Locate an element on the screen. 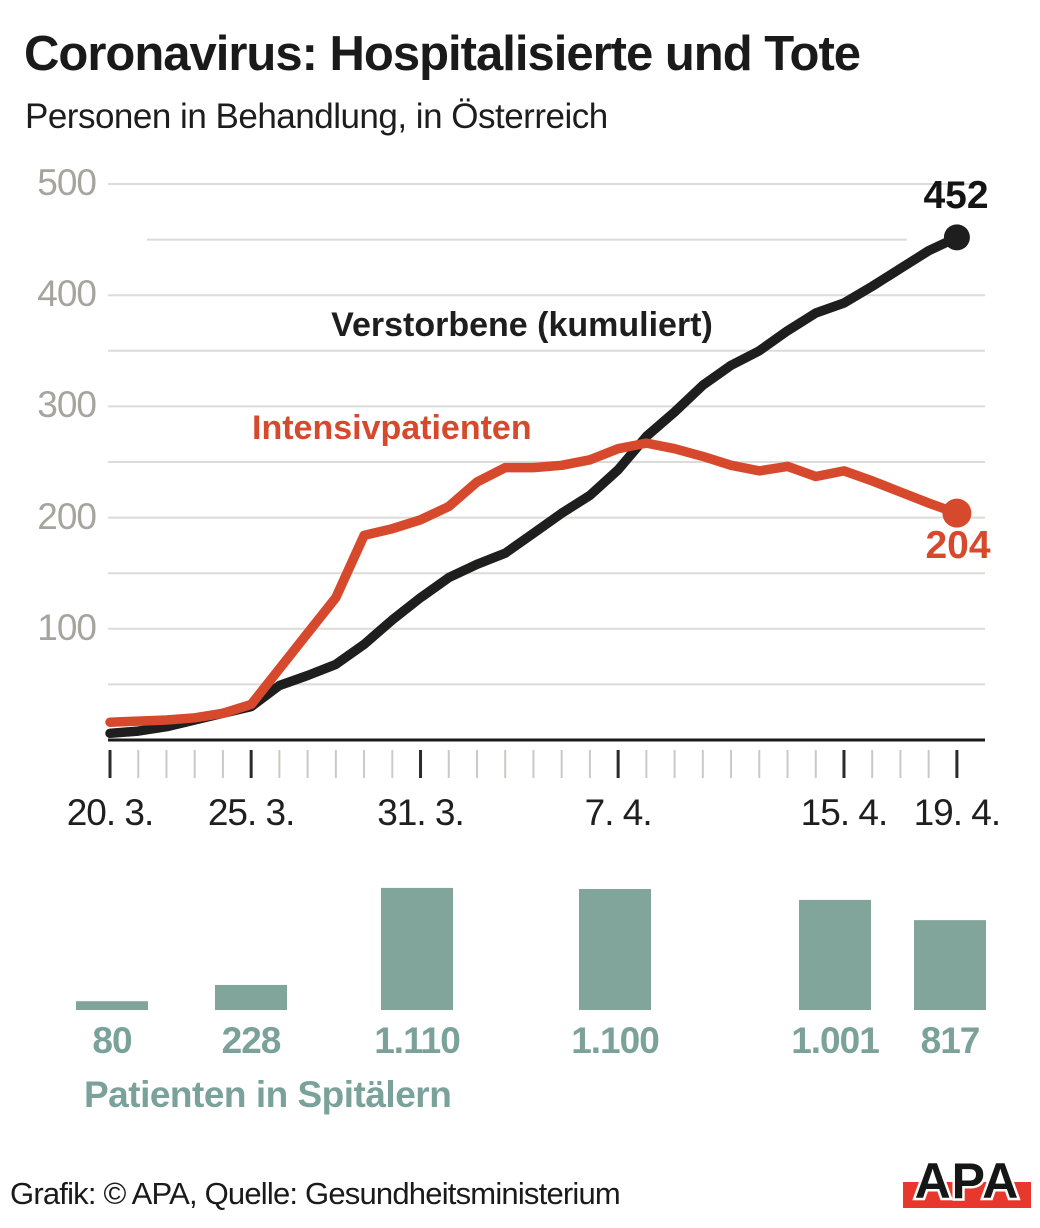  bar-value-label: 1.001 is located at coordinates (835, 1040).